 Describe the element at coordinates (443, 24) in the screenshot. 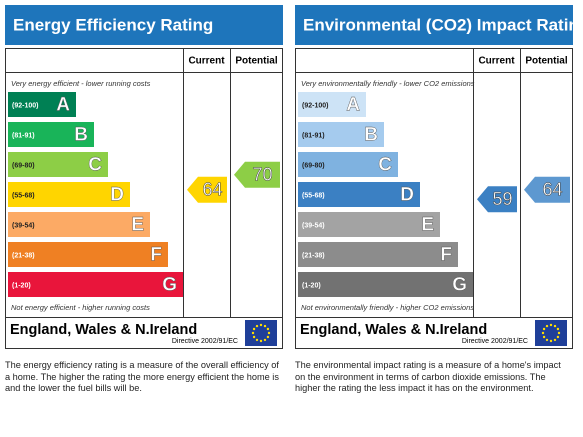

I see `panel-title: Environmental (CO2) Impact Rating` at that location.